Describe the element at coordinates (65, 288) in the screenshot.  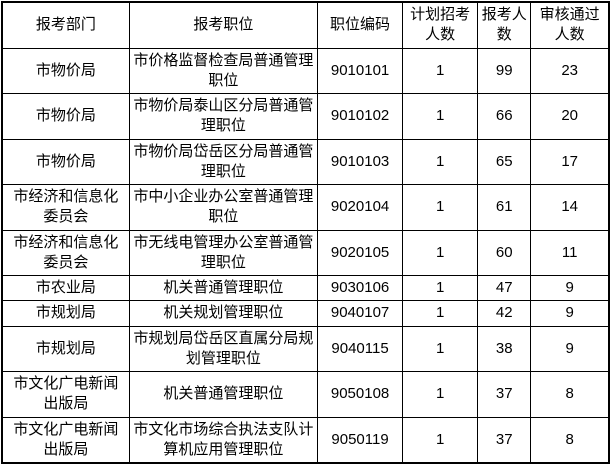
I see `department-cell: 市农业局` at that location.